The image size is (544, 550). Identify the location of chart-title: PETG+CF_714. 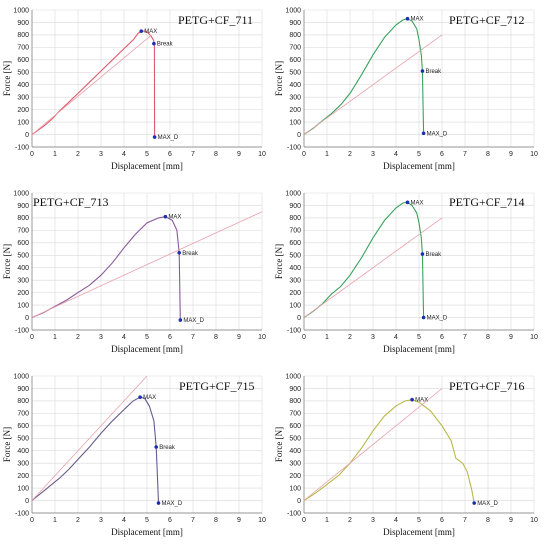
(486, 202).